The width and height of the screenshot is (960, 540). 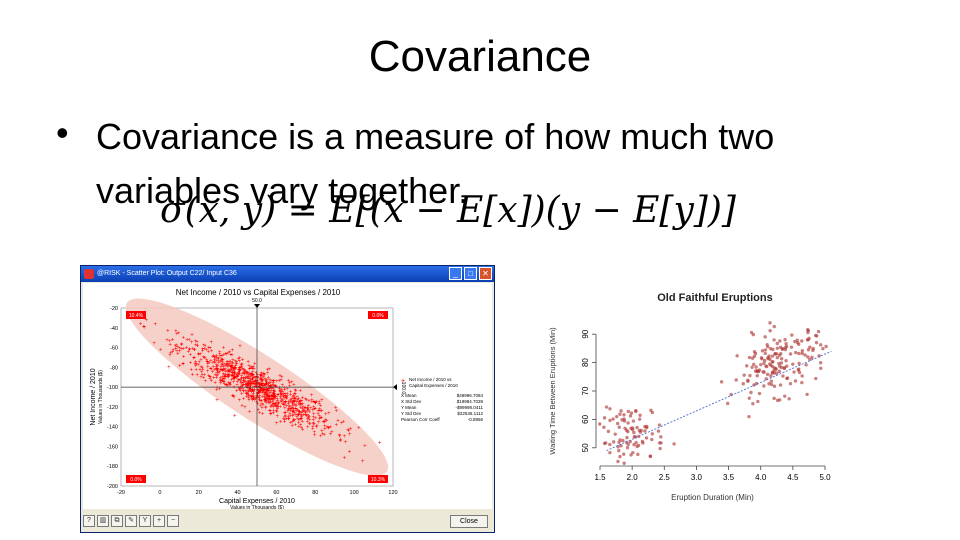 What do you see at coordinates (485, 273) in the screenshot?
I see `window-close-button: ✕` at bounding box center [485, 273].